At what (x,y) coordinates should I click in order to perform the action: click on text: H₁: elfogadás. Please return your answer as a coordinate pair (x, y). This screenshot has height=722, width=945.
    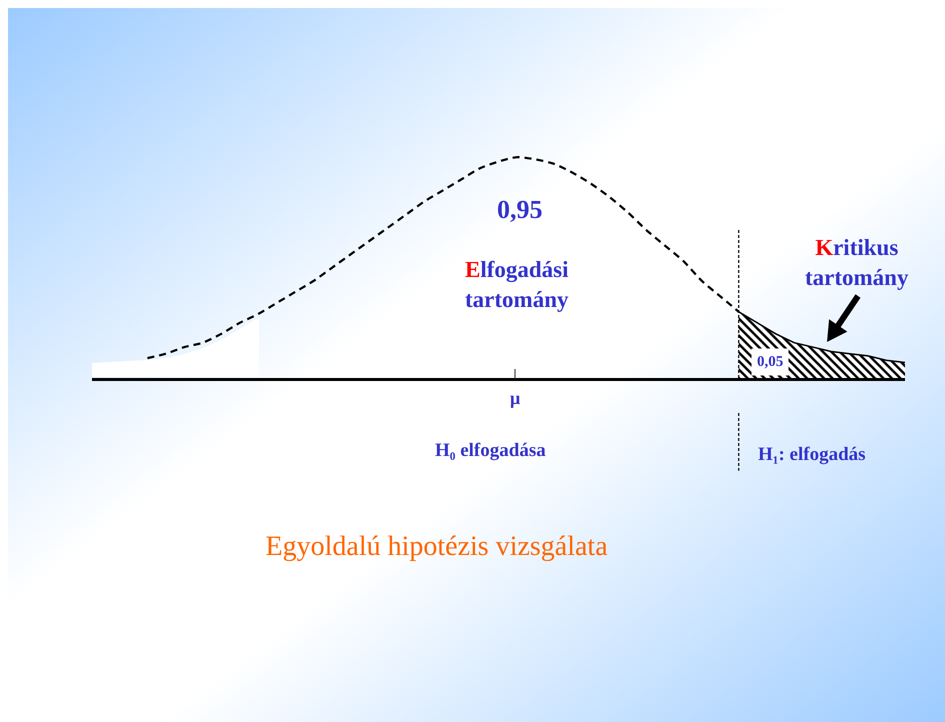
    Looking at the image, I should click on (812, 454).